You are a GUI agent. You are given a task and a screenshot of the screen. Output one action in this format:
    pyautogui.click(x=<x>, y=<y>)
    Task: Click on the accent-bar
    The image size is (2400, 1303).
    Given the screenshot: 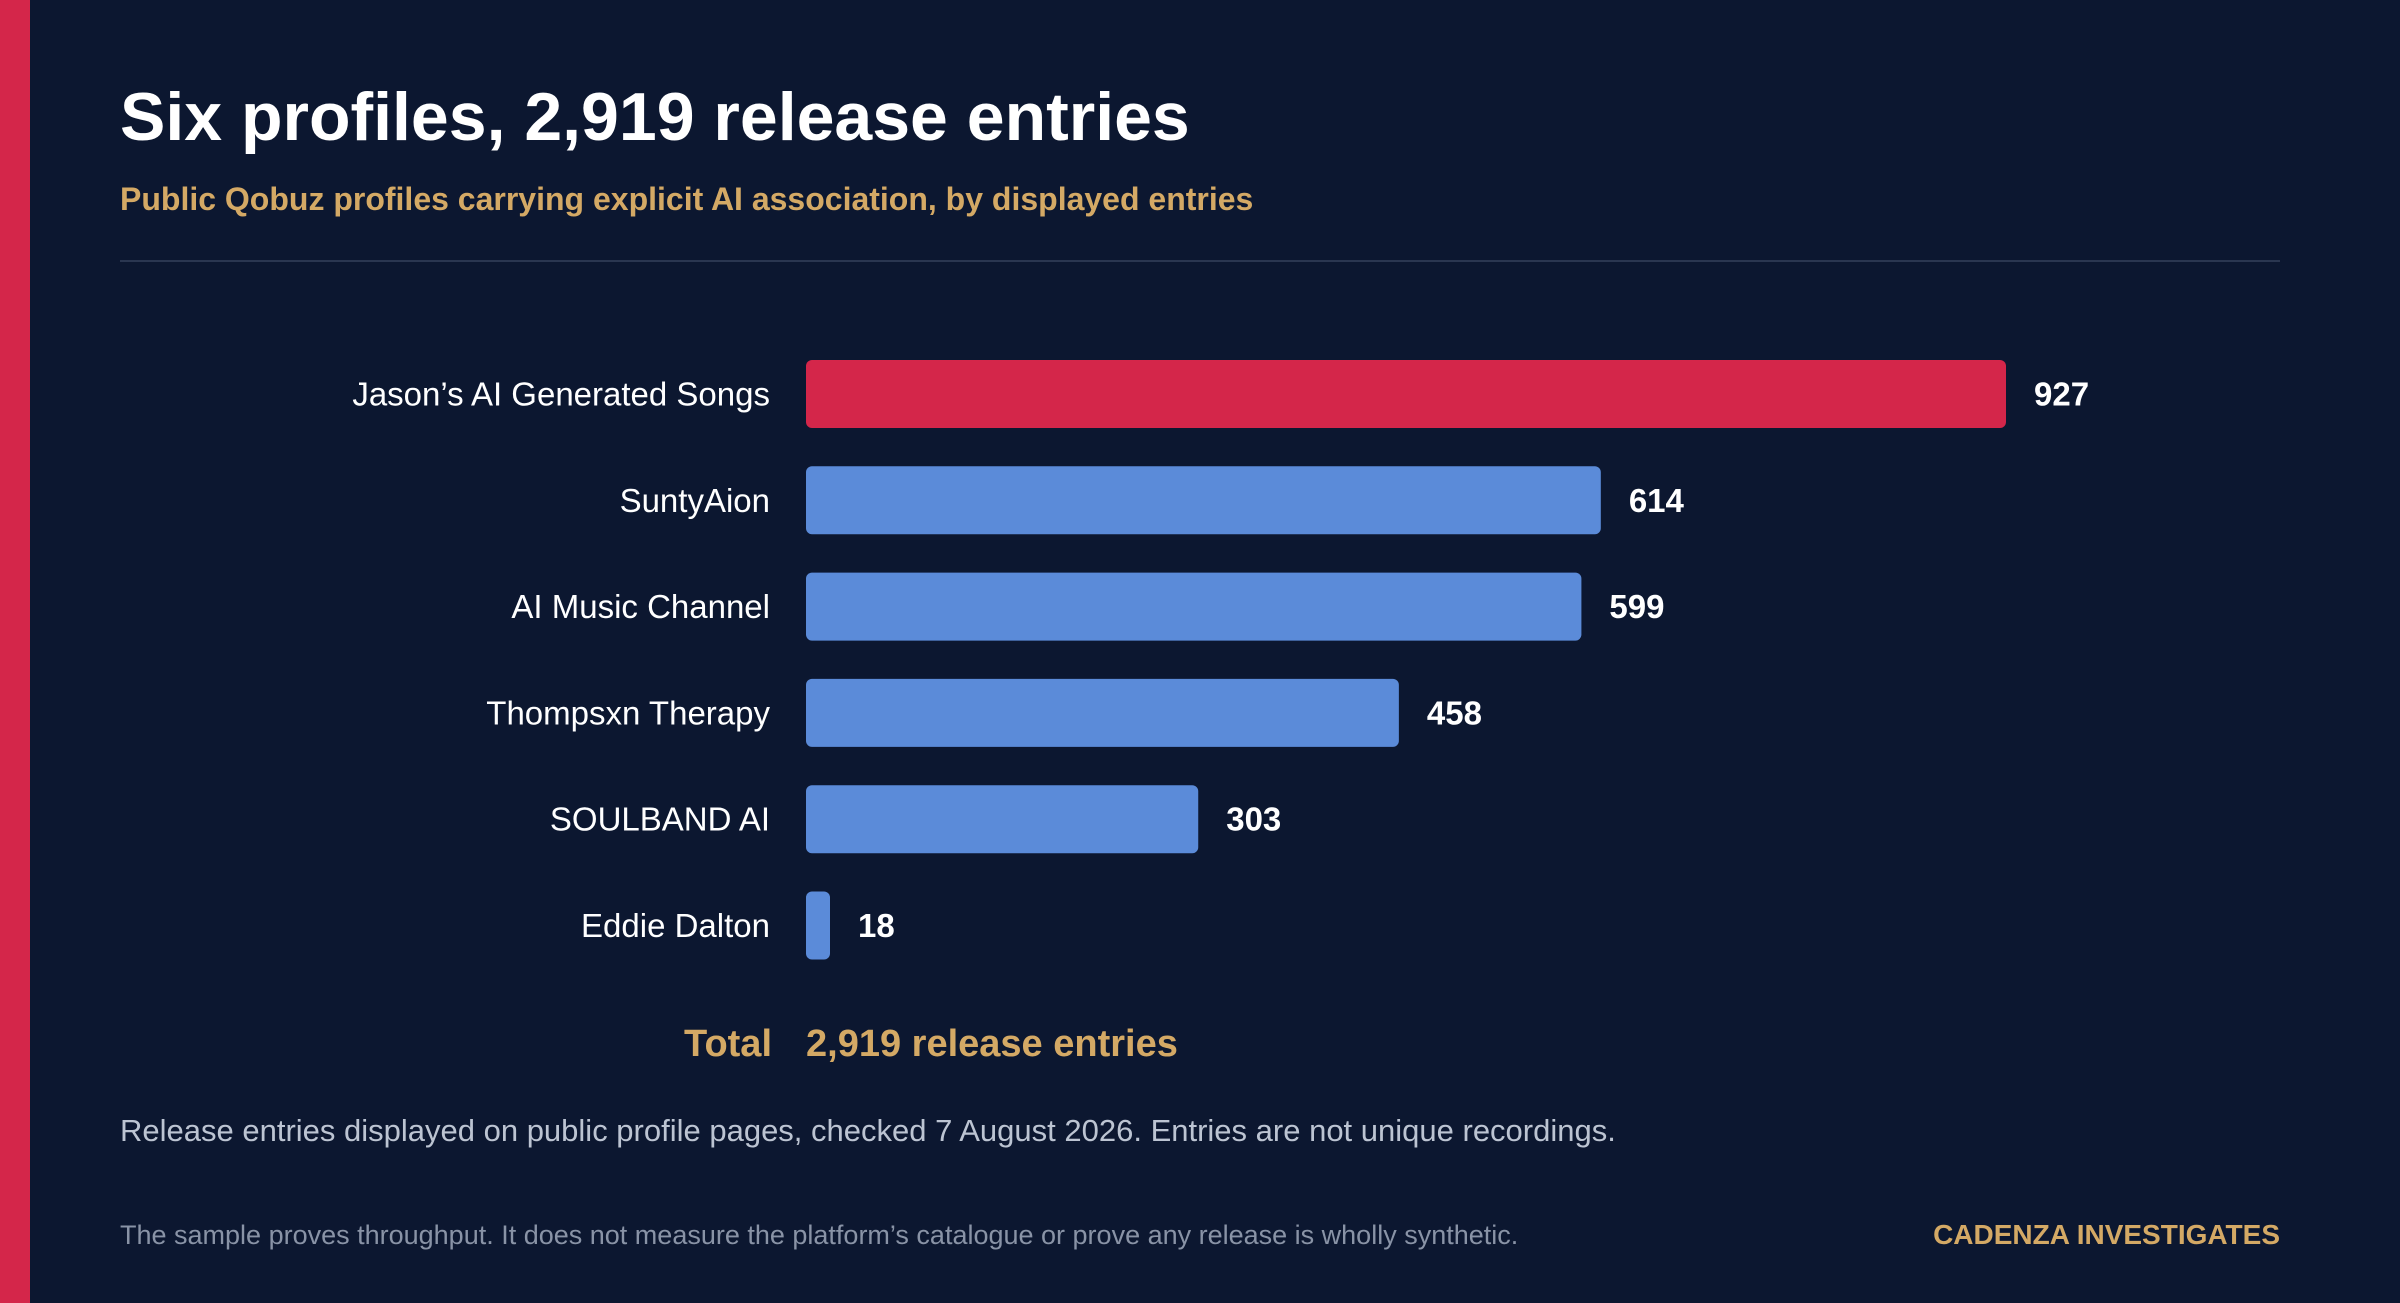 What is the action you would take?
    pyautogui.click(x=15, y=651)
    